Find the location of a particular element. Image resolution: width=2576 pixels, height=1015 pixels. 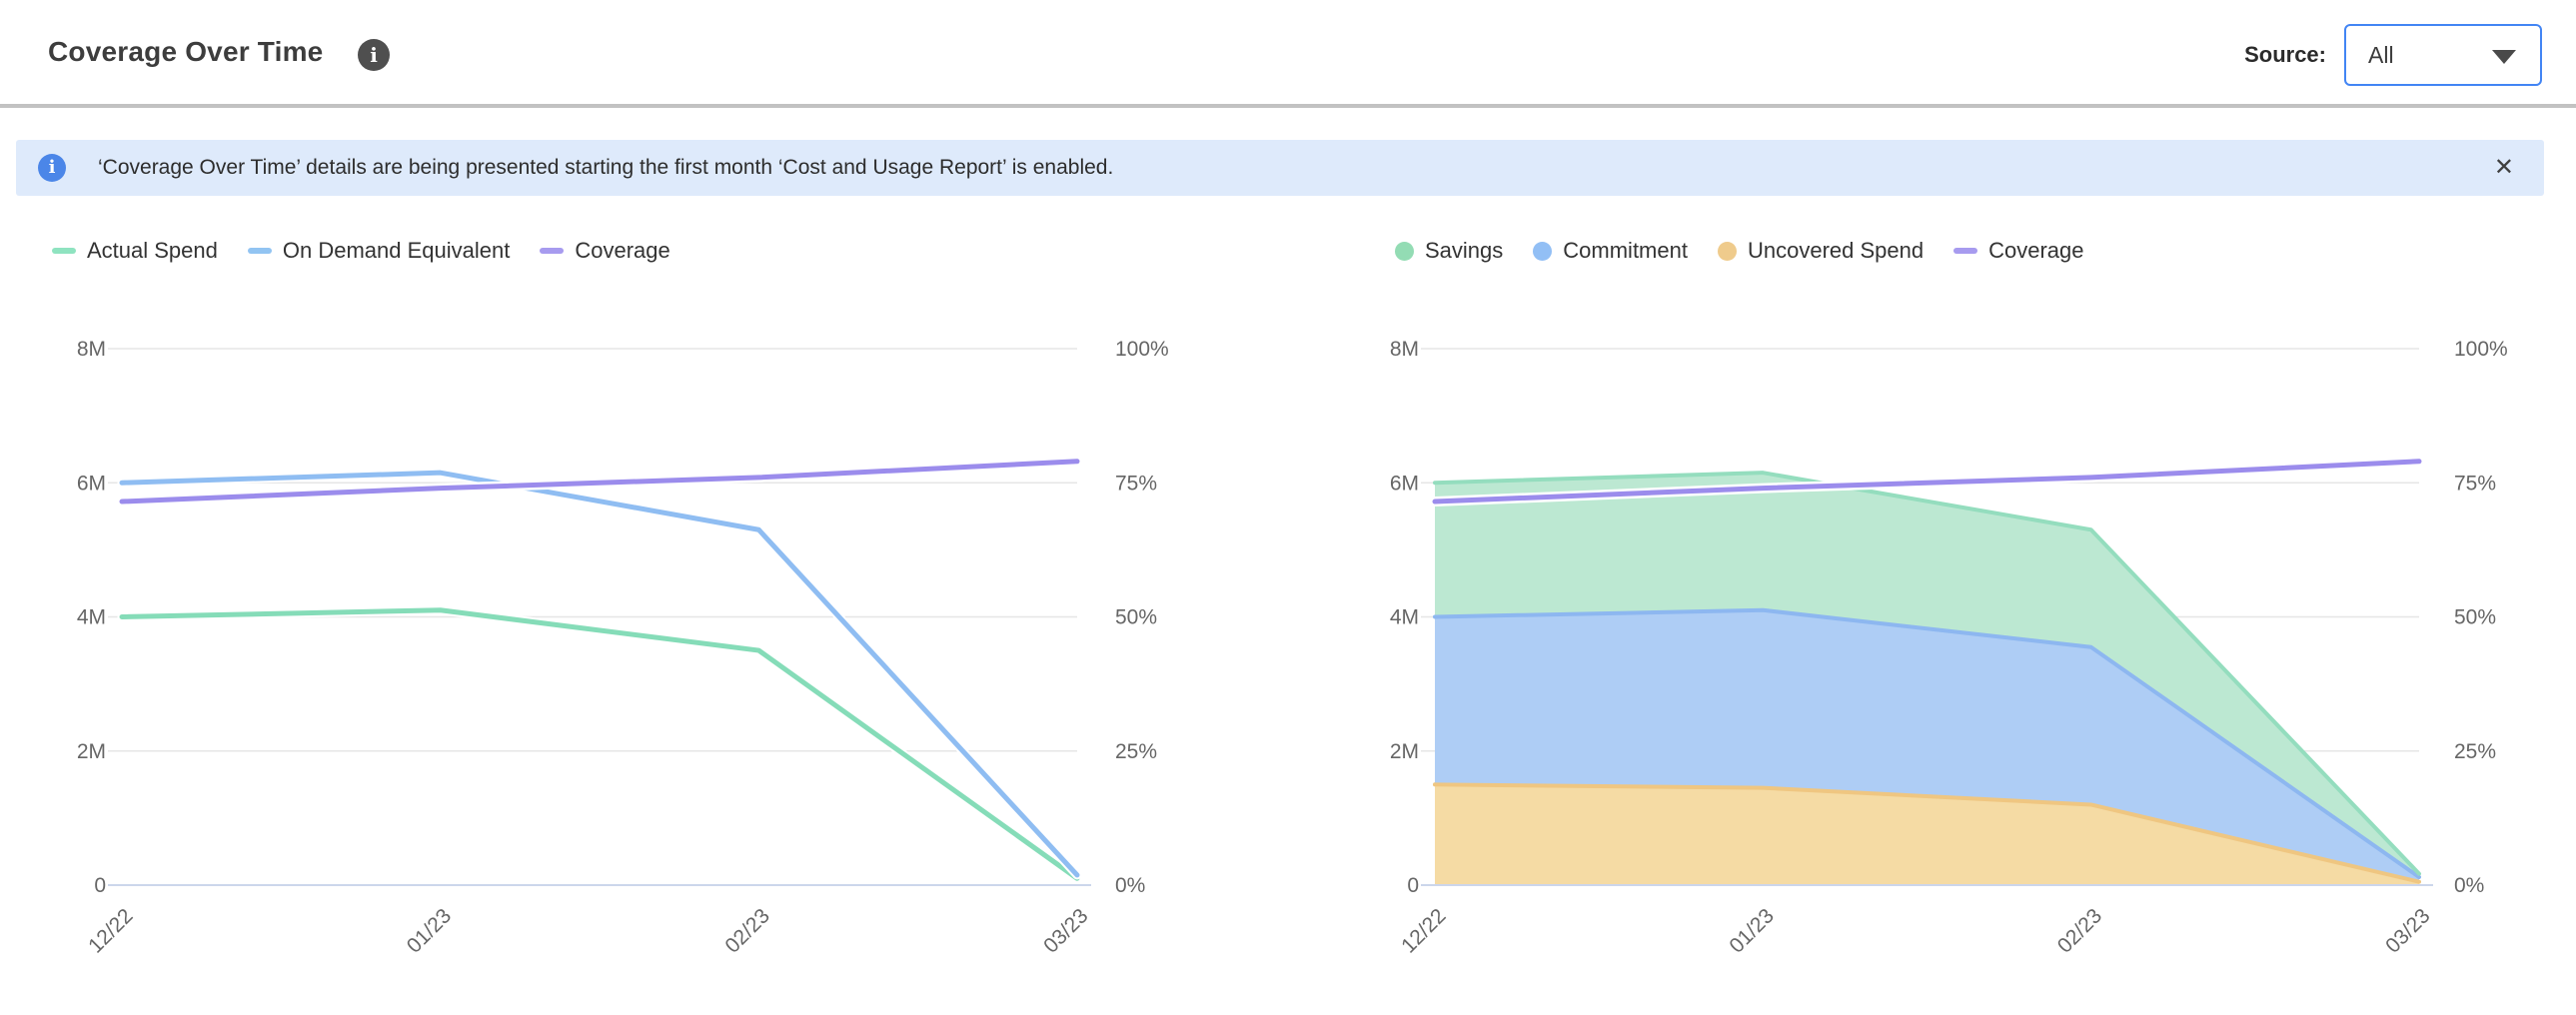

source-label: Source: is located at coordinates (2285, 55).